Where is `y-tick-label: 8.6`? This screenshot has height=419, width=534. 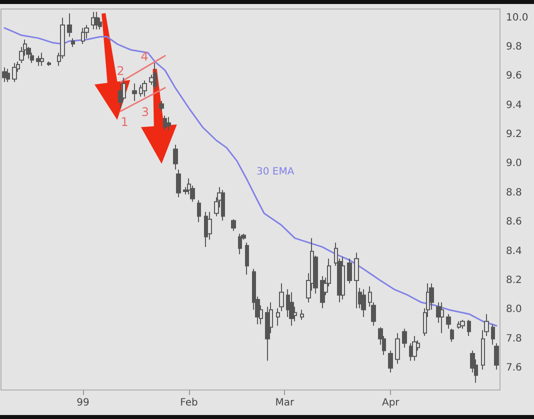
y-tick-label: 8.6 is located at coordinates (514, 222).